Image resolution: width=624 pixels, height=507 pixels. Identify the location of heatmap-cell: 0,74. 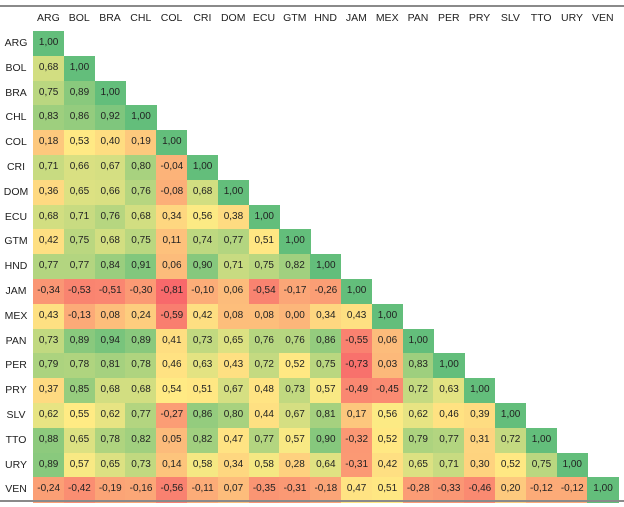
(203, 242).